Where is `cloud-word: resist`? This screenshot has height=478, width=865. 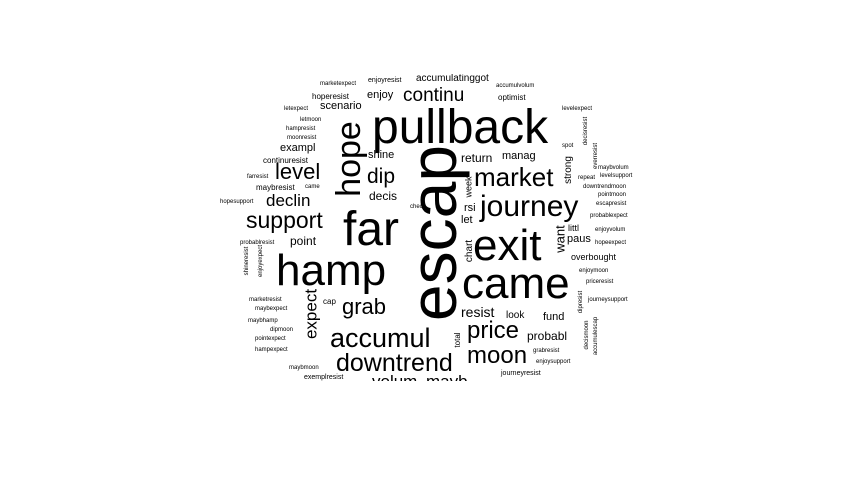
cloud-word: resist is located at coordinates (478, 312).